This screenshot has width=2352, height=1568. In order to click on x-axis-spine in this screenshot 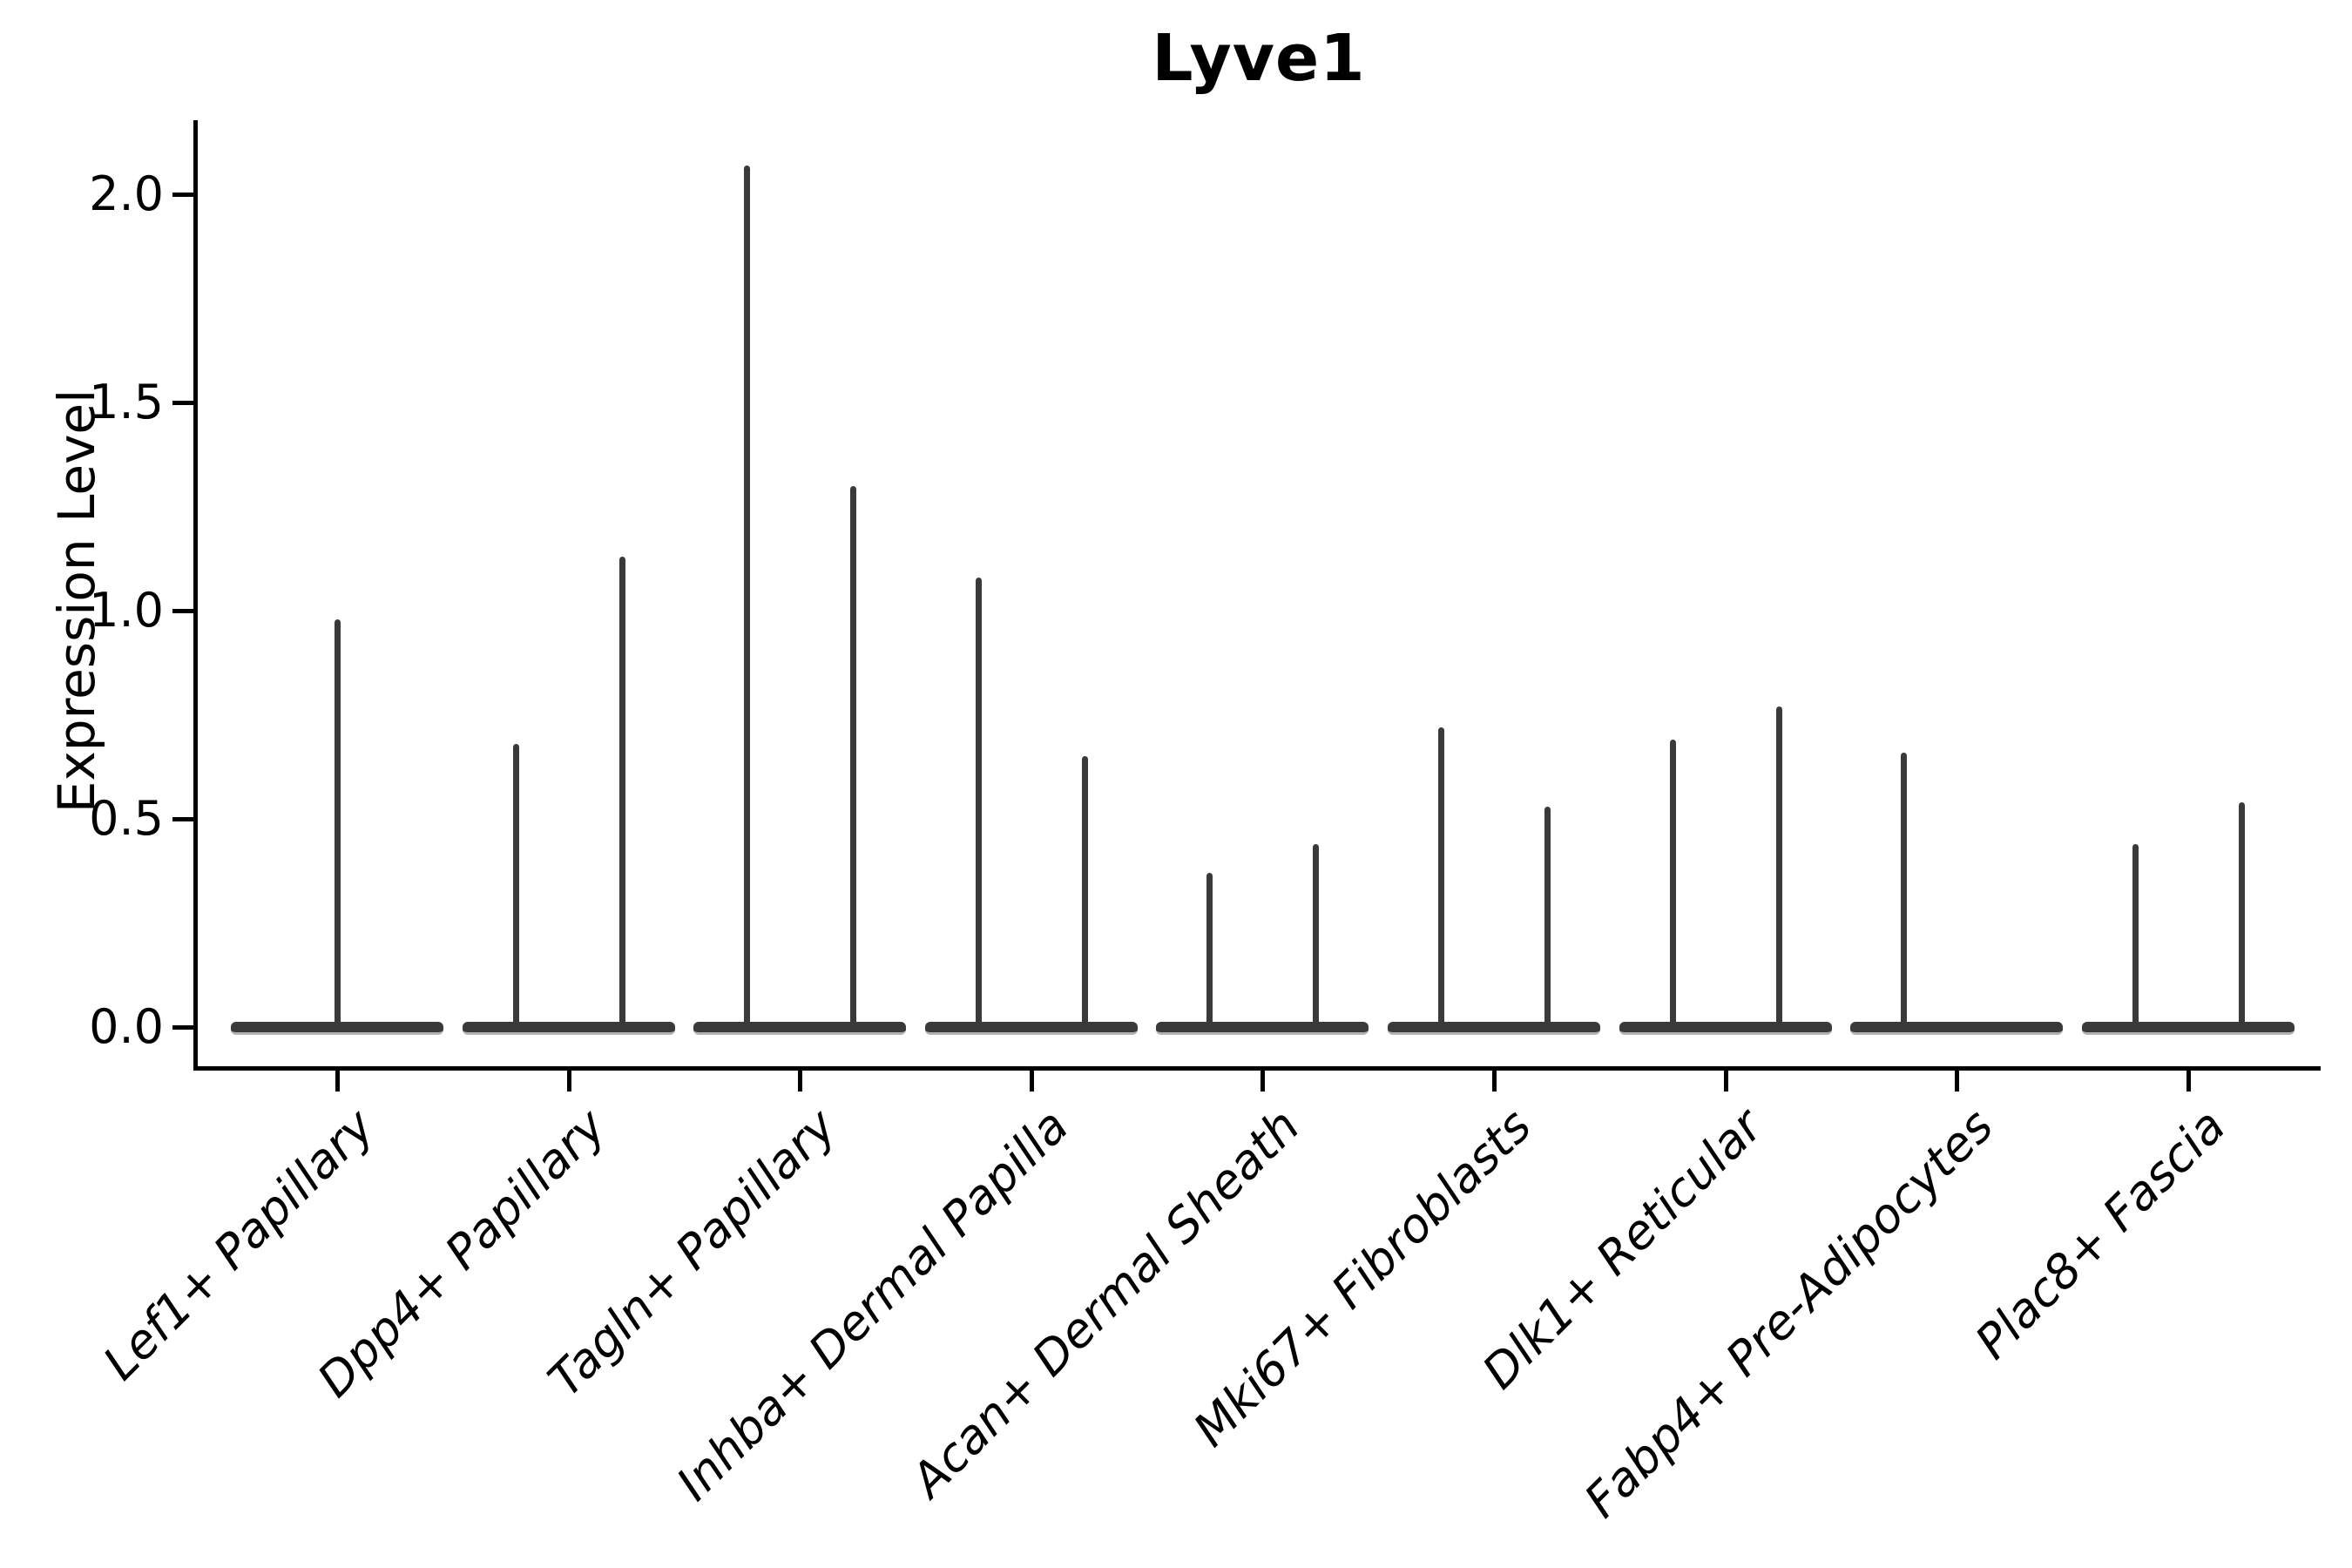, I will do `click(1257, 1068)`.